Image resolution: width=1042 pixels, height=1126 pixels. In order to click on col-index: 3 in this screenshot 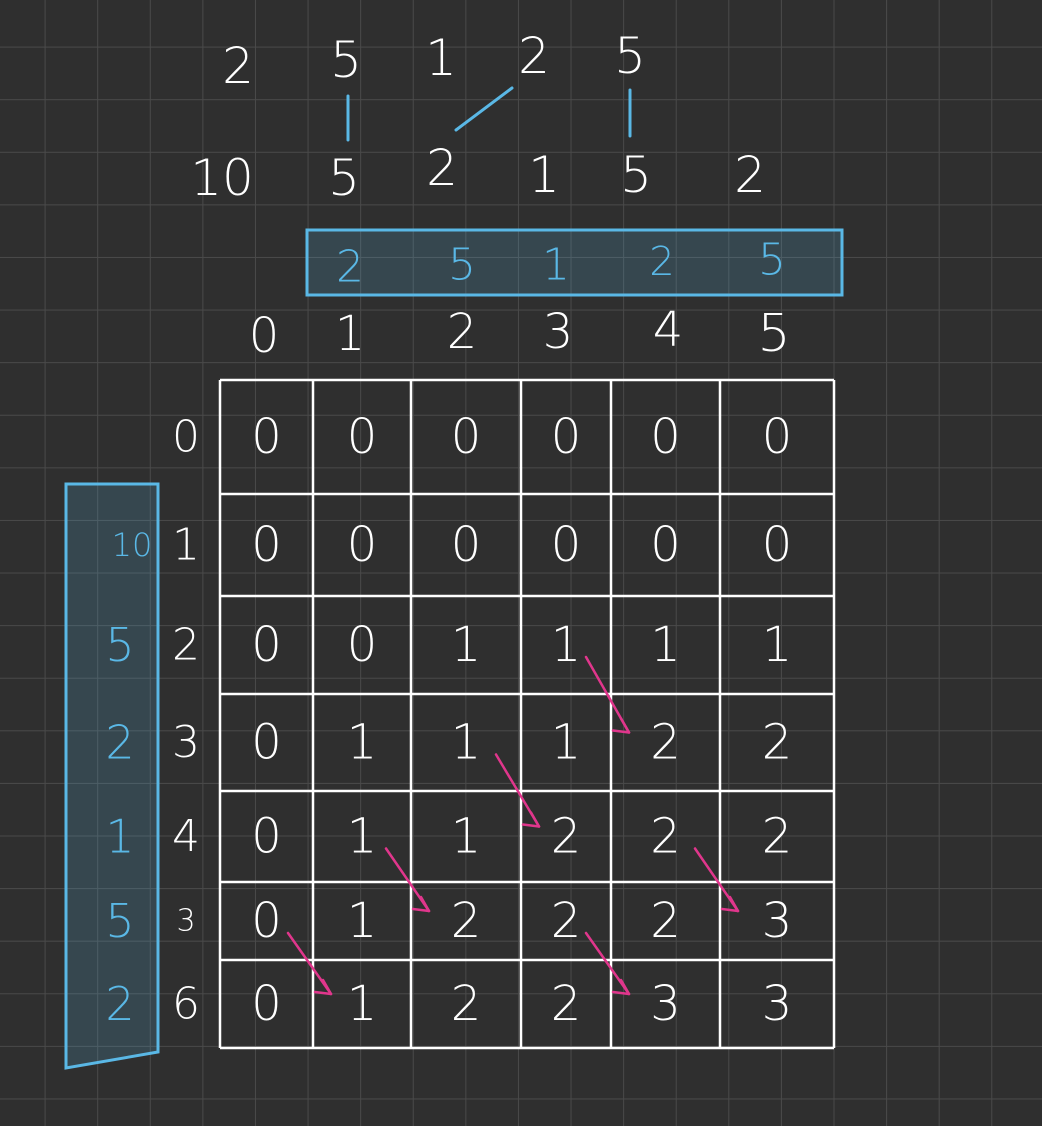, I will do `click(558, 332)`.